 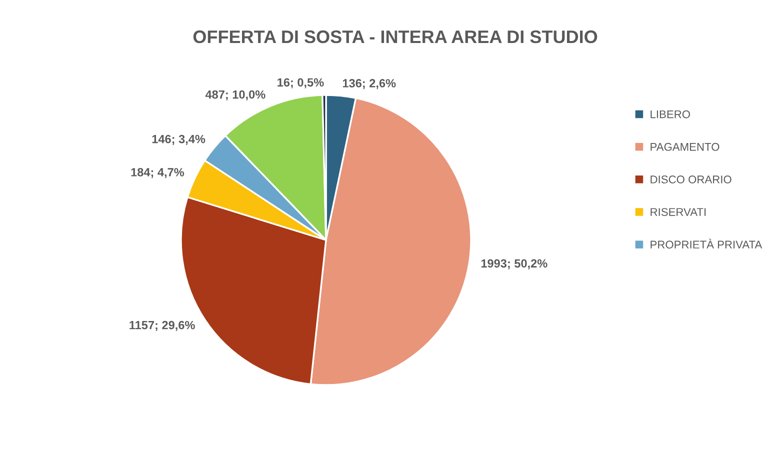 What do you see at coordinates (691, 180) in the screenshot?
I see `legend-label: DISCO ORARIO` at bounding box center [691, 180].